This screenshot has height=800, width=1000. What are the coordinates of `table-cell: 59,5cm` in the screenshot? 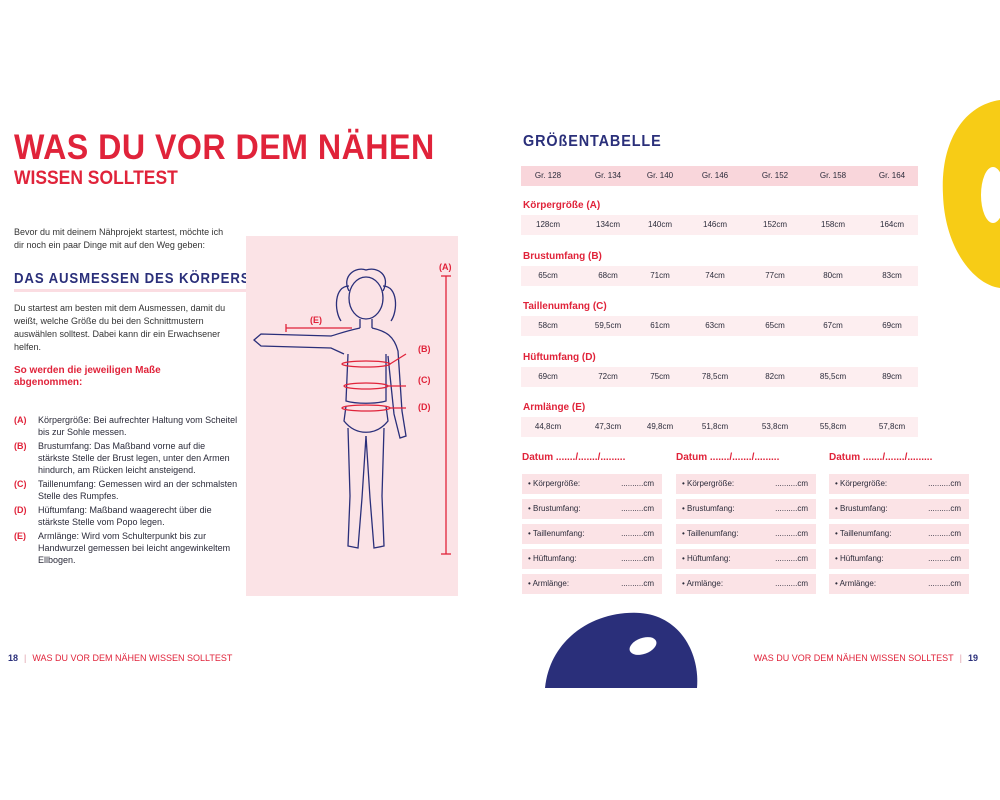 It's located at (608, 325).